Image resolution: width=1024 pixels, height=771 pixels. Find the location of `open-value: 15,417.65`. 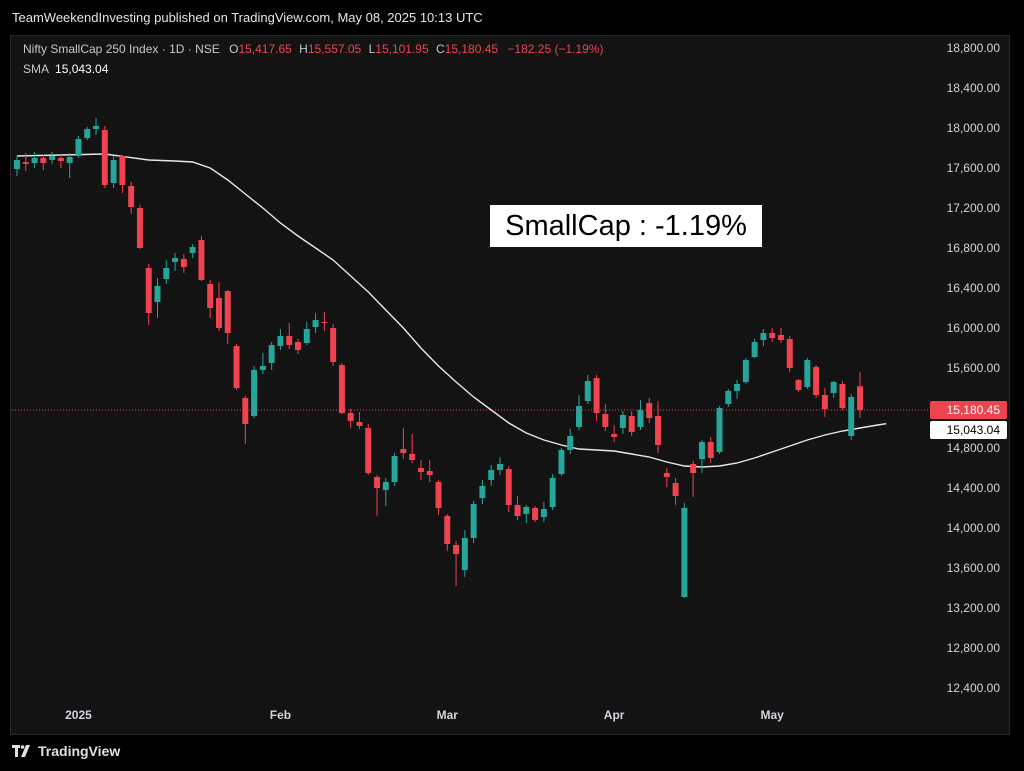

open-value: 15,417.65 is located at coordinates (265, 49).